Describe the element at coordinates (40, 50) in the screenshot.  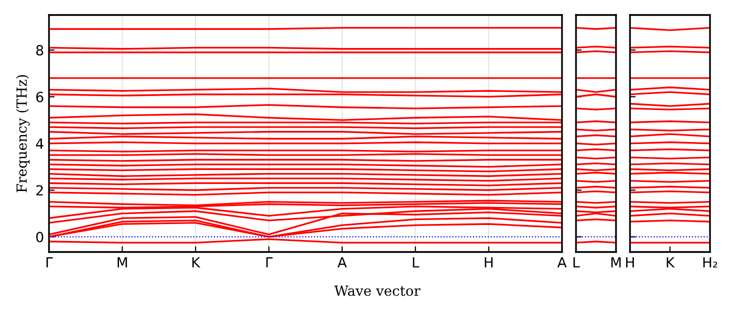
I see `y-tick-label: 8` at that location.